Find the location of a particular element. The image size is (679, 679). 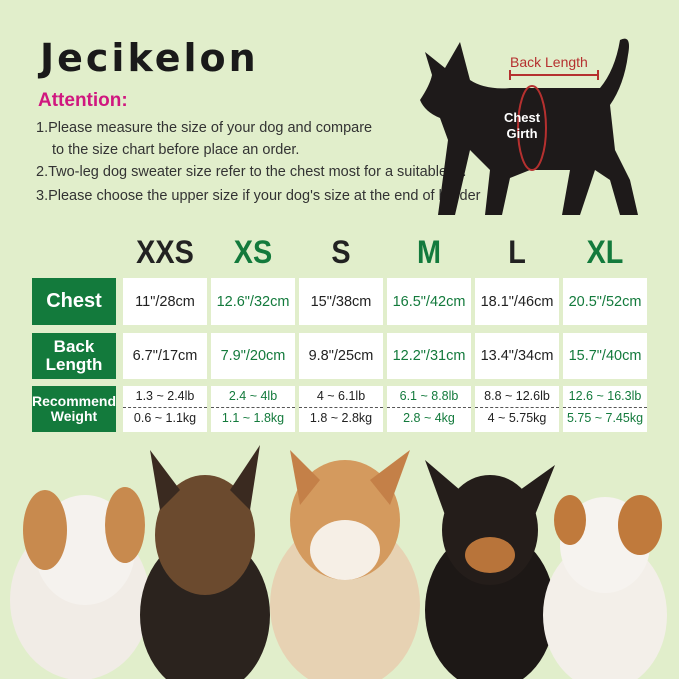

row-label-weight: Recommend Weight is located at coordinates (74, 409).